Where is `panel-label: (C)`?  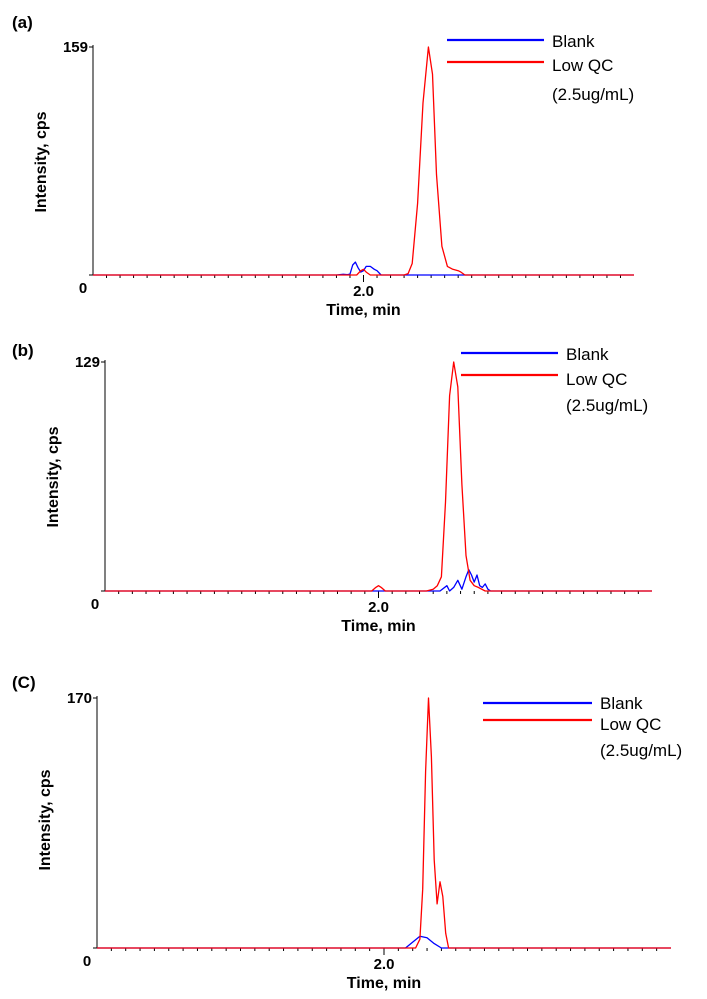 panel-label: (C) is located at coordinates (24, 682).